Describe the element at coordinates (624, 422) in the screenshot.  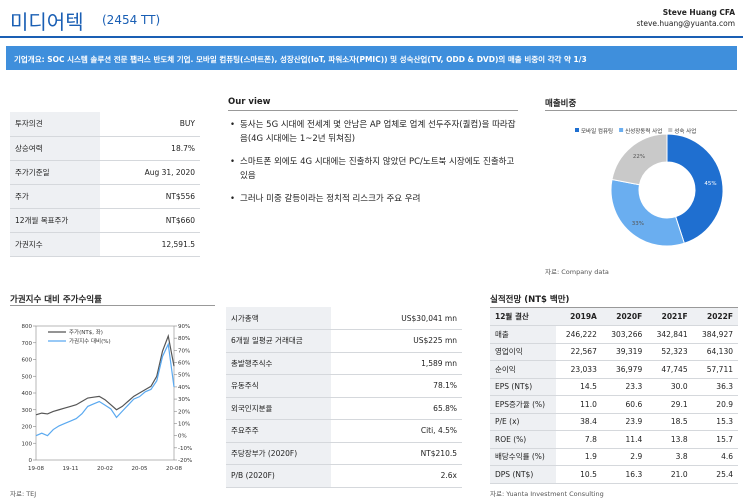
I see `cell: 23.9` at that location.